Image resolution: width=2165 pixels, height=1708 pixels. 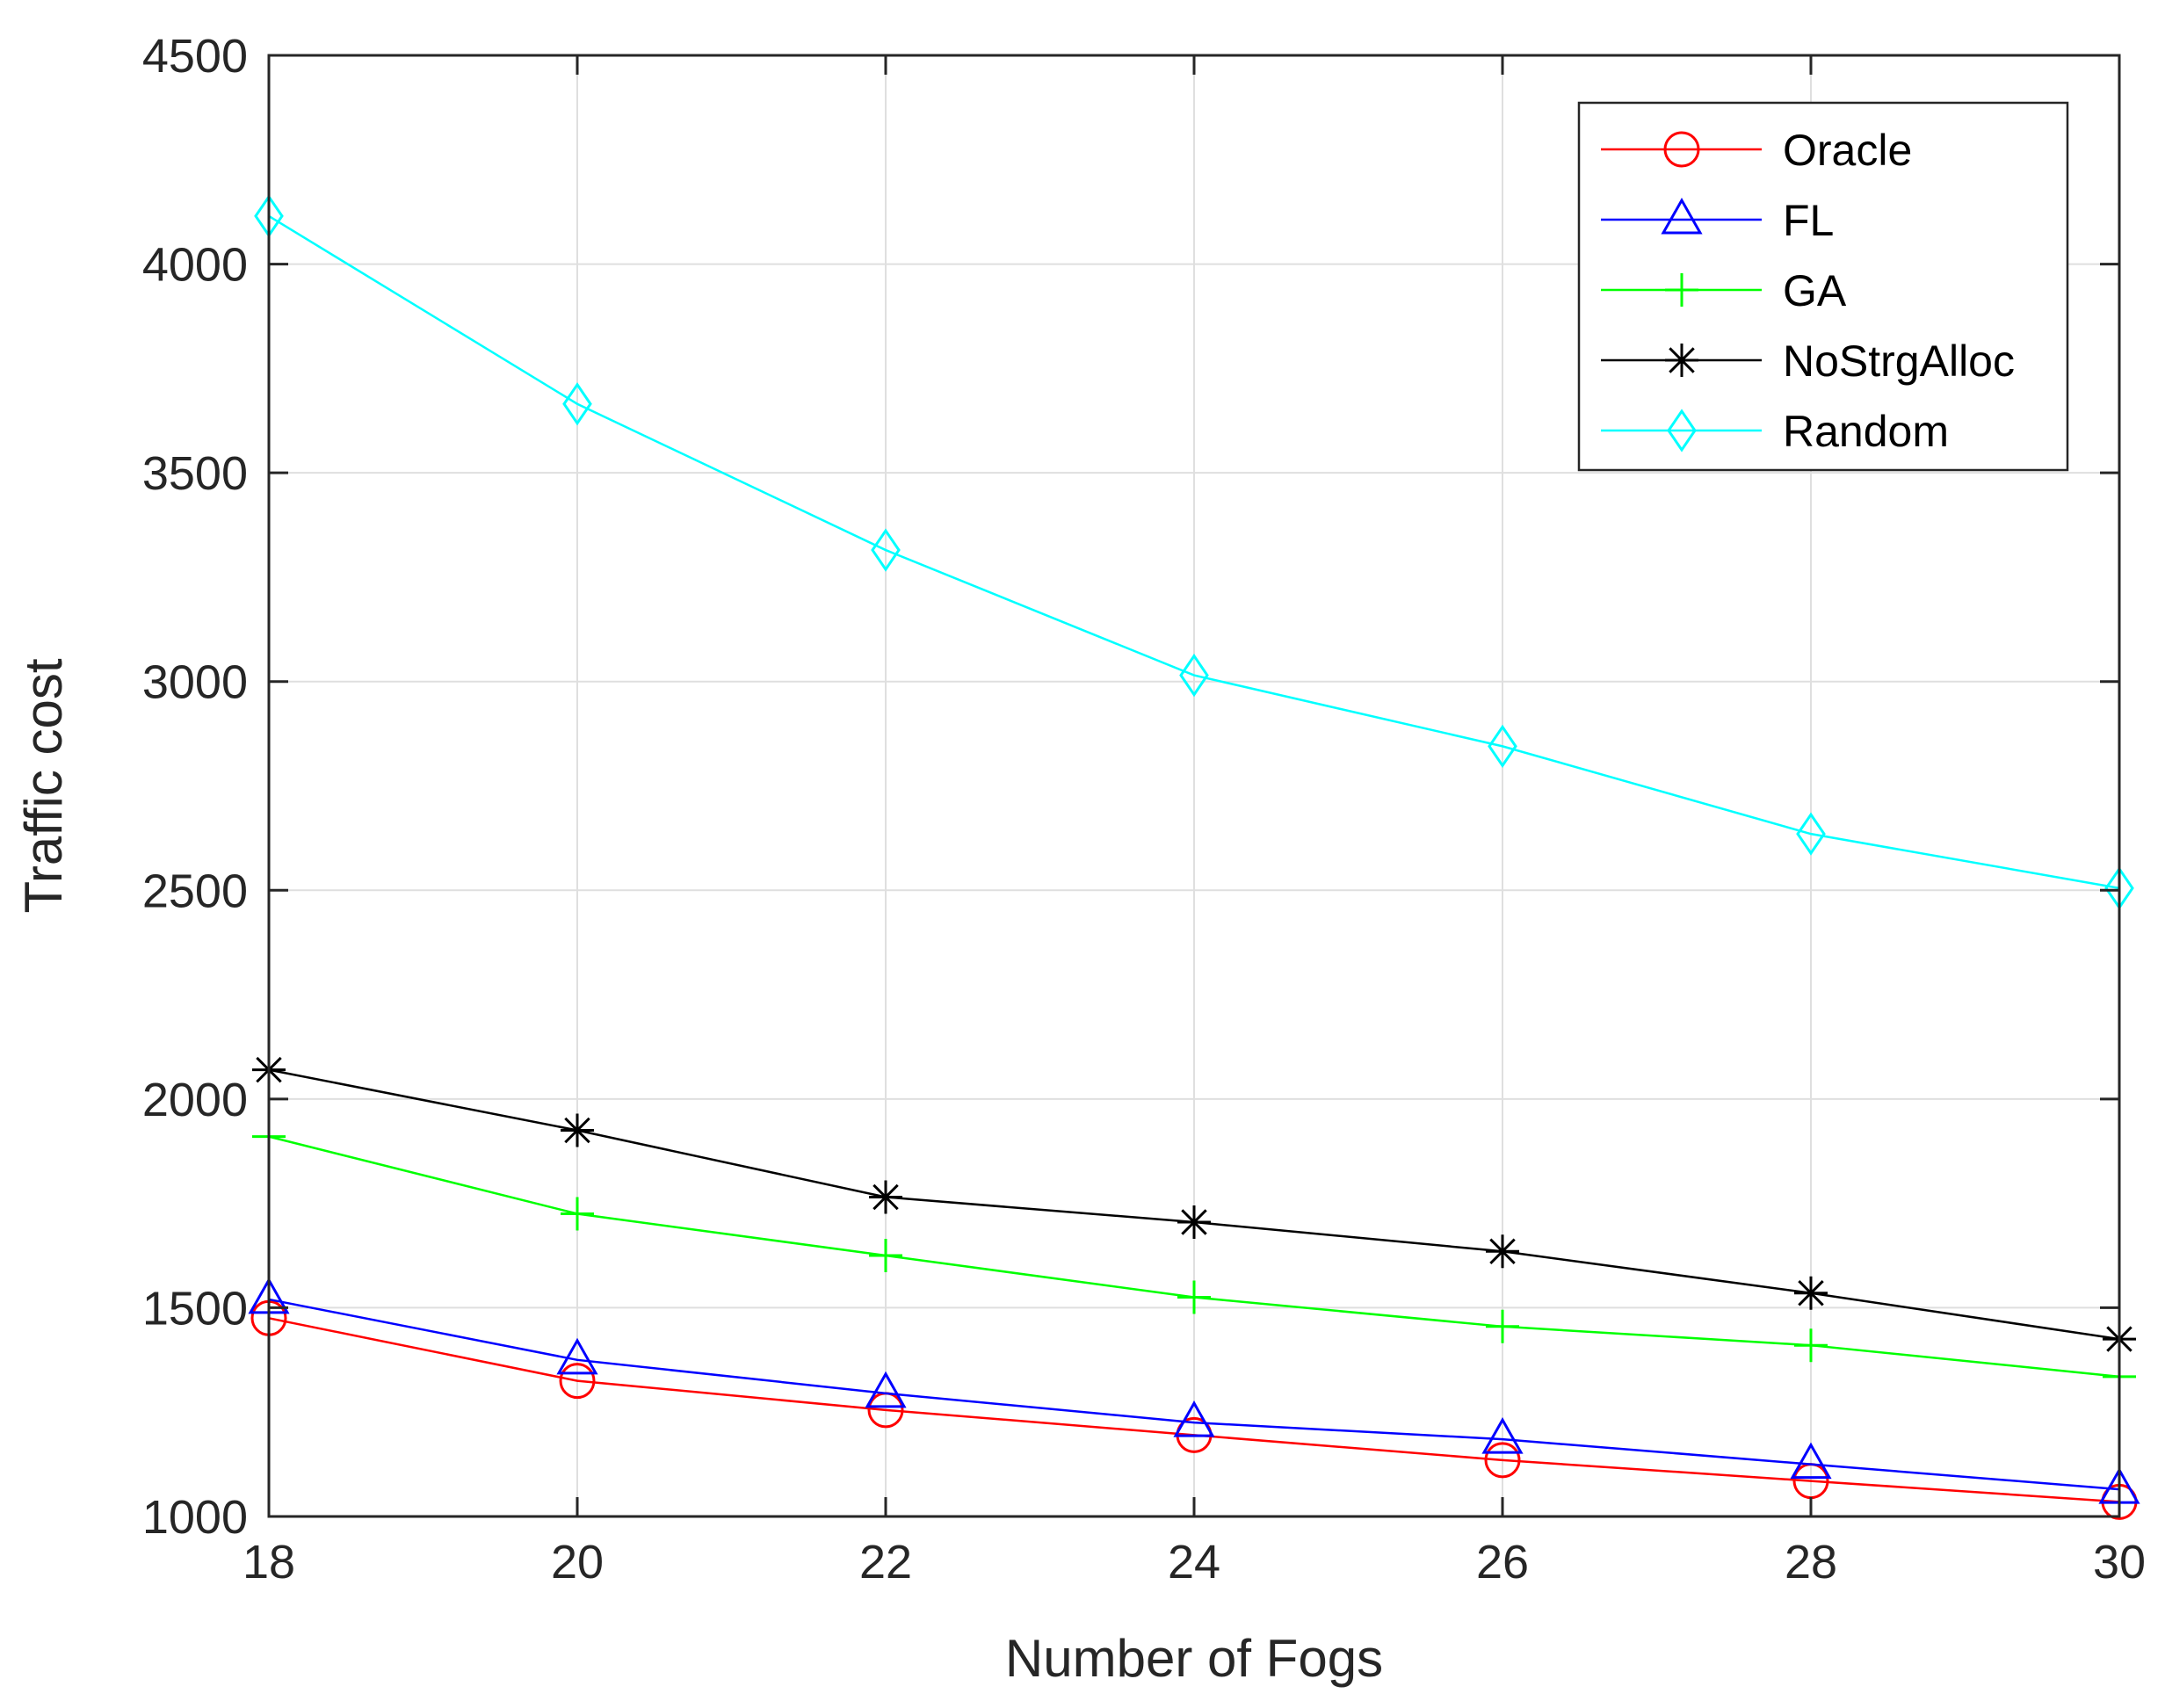 What do you see at coordinates (195, 265) in the screenshot?
I see `y-tick-label: 4000` at bounding box center [195, 265].